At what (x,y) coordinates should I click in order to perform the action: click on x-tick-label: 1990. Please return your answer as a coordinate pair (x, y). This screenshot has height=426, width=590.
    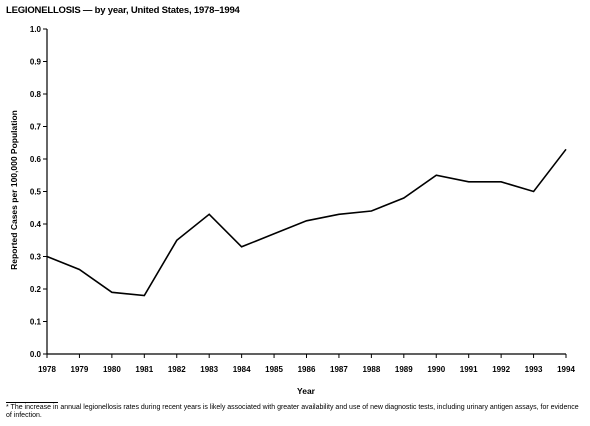
    Looking at the image, I should click on (436, 369).